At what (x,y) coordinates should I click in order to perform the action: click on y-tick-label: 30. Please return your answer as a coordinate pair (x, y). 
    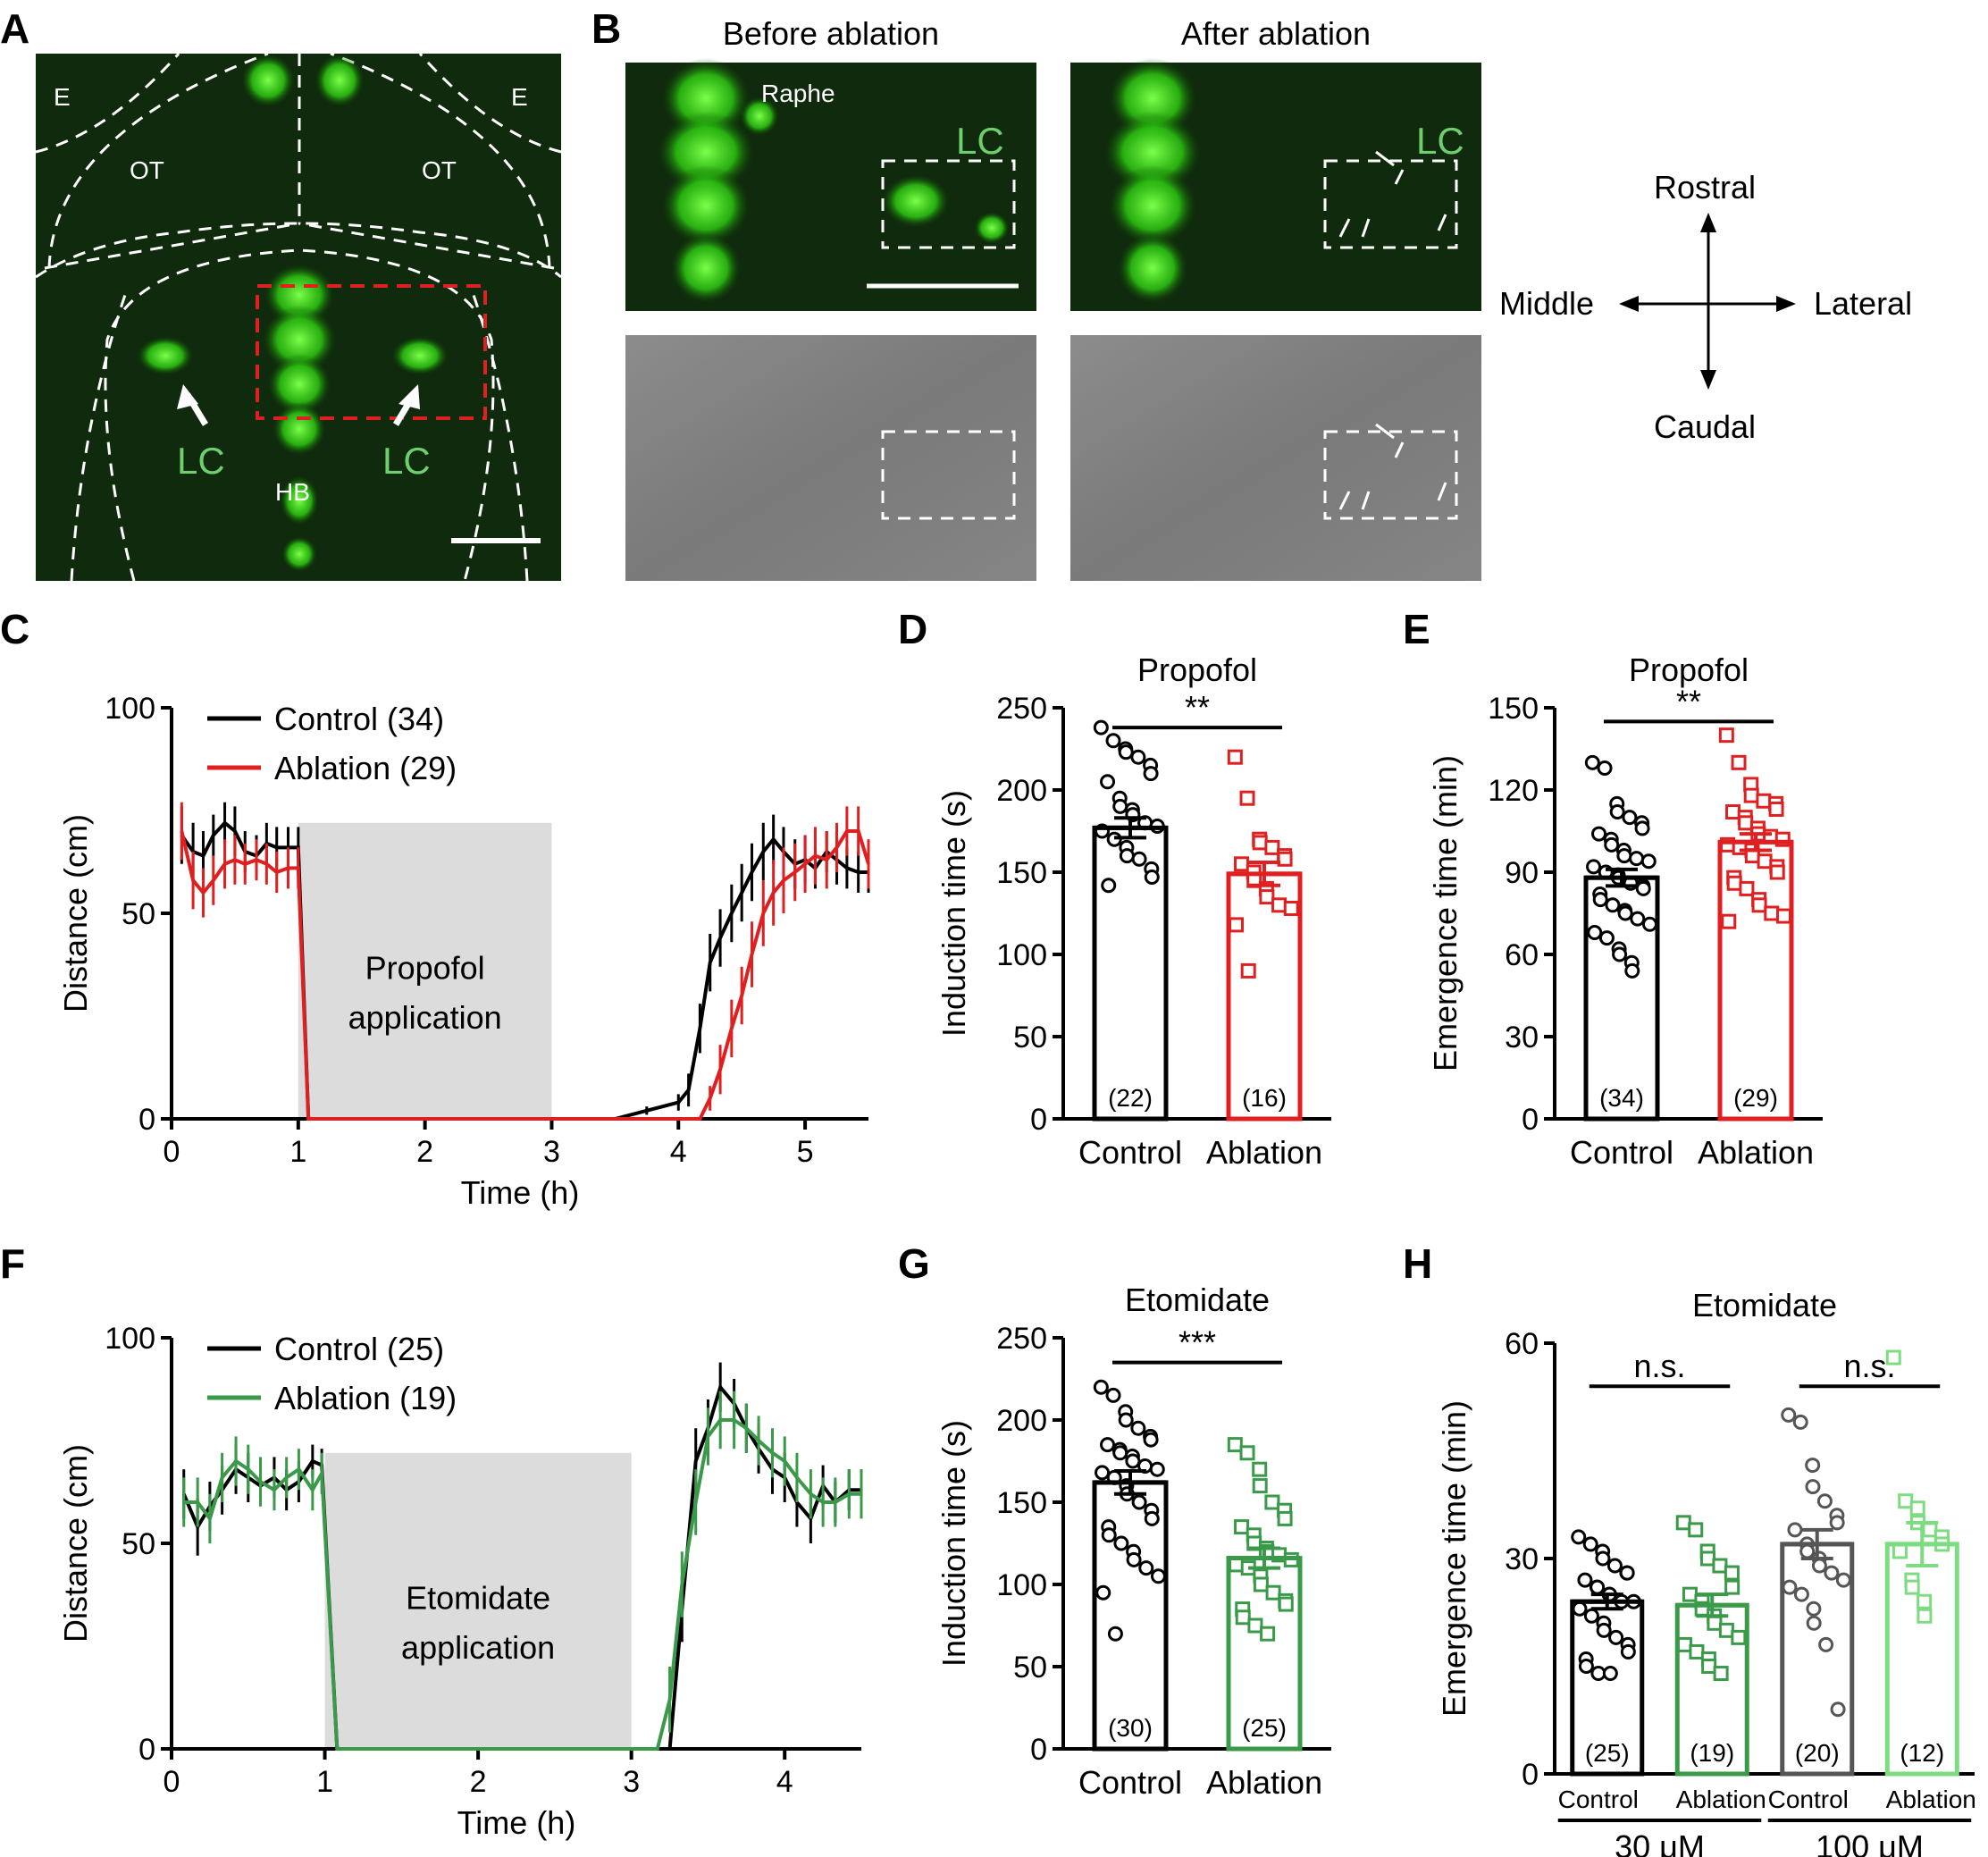
    Looking at the image, I should click on (1522, 1038).